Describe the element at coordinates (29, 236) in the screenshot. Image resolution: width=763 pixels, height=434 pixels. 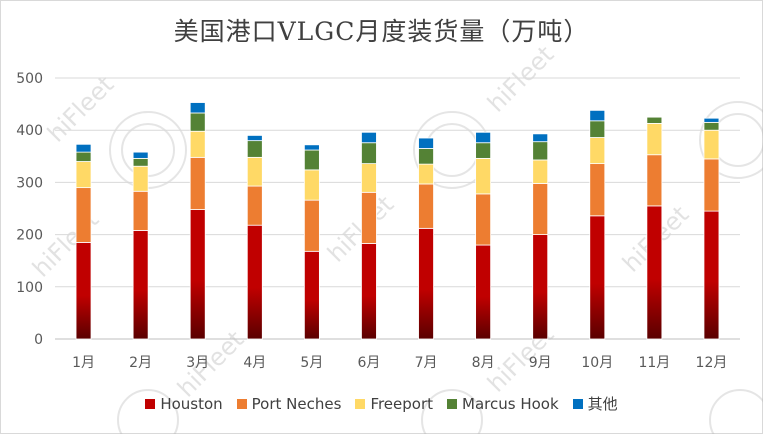
I see `y-tick-label: 200` at that location.